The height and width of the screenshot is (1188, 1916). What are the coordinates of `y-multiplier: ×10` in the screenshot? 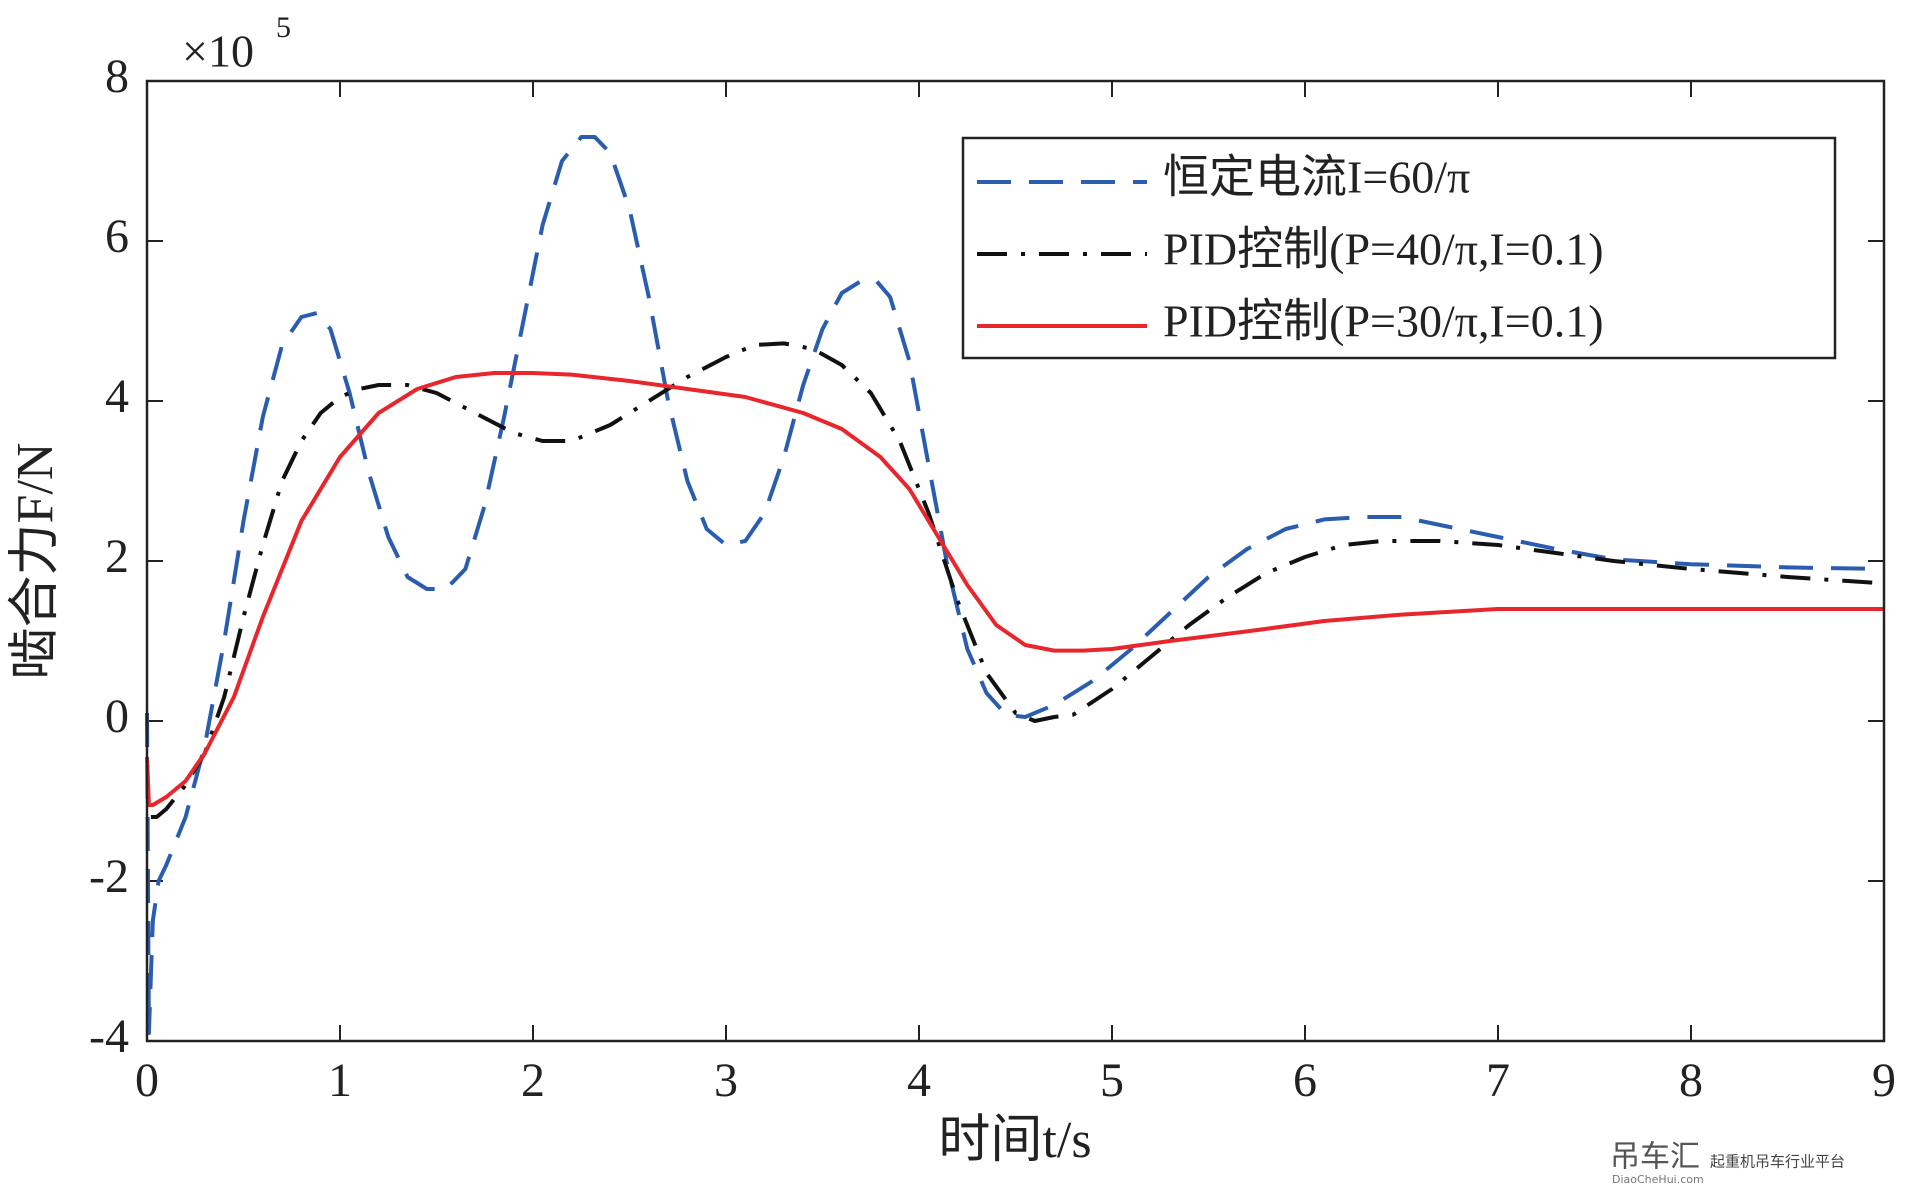 It's located at (218, 51).